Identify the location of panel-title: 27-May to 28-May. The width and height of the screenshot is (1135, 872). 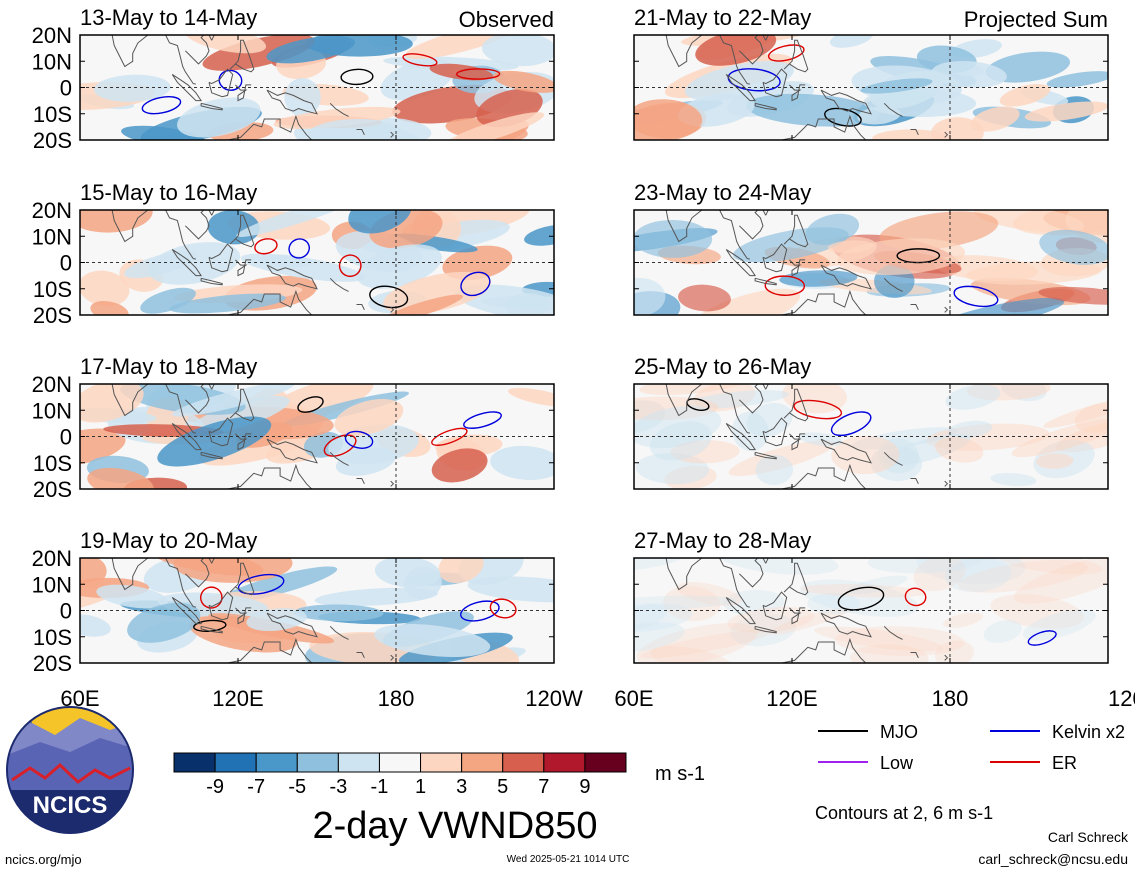
(722, 540).